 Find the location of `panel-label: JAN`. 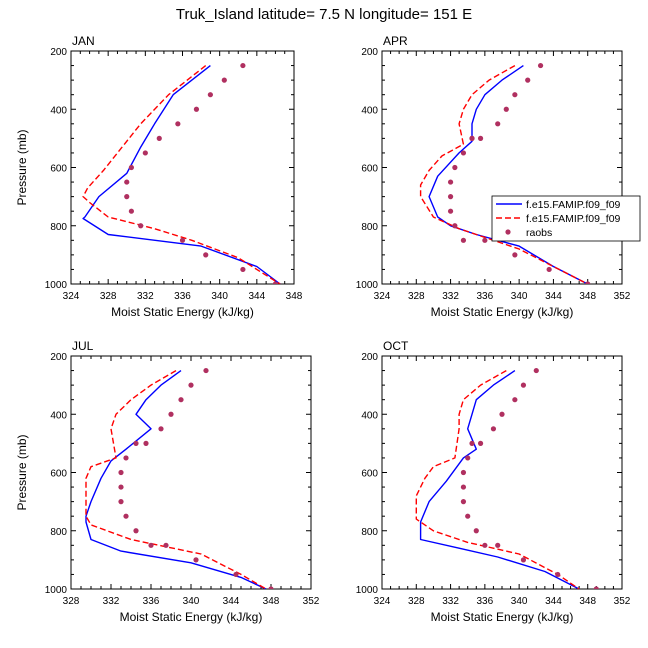

panel-label: JAN is located at coordinates (83, 41).